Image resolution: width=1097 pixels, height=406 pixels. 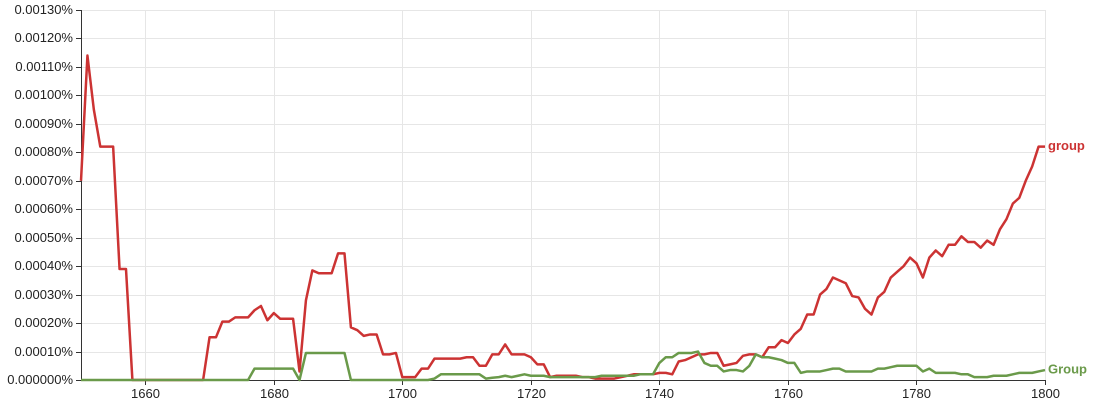 What do you see at coordinates (402, 393) in the screenshot?
I see `x-tick-label: 1700` at bounding box center [402, 393].